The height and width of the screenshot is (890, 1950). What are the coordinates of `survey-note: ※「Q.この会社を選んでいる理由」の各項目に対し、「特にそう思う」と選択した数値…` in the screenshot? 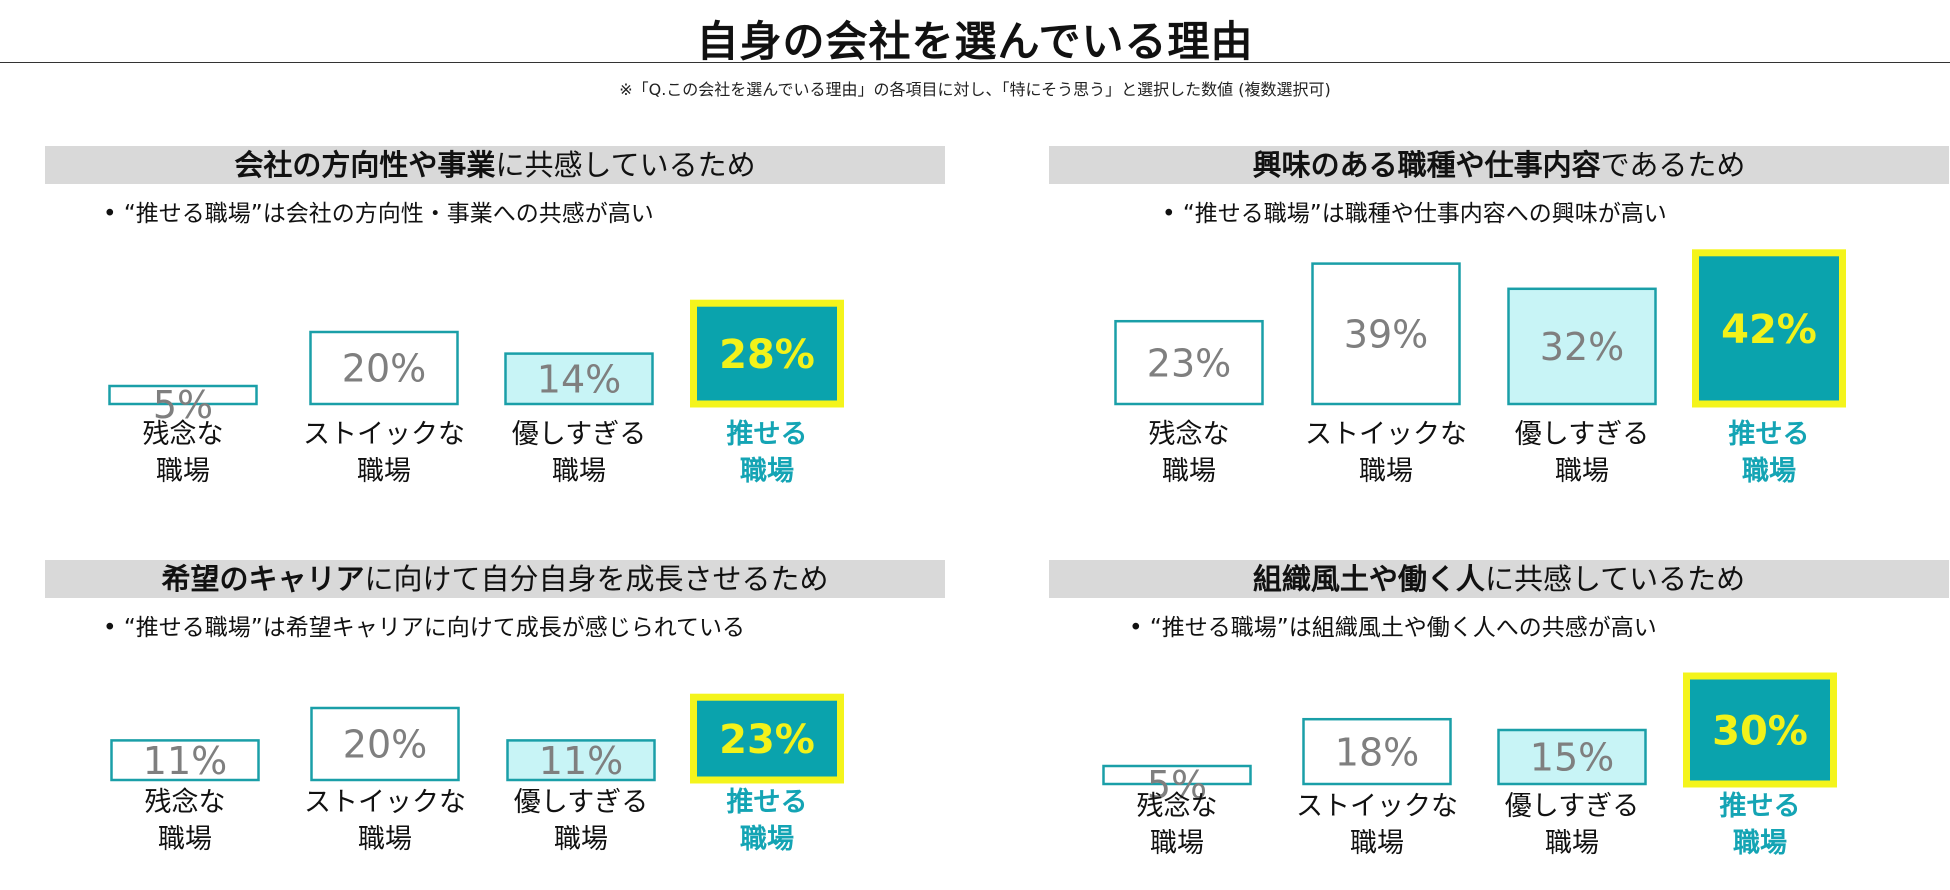 It's located at (975, 89).